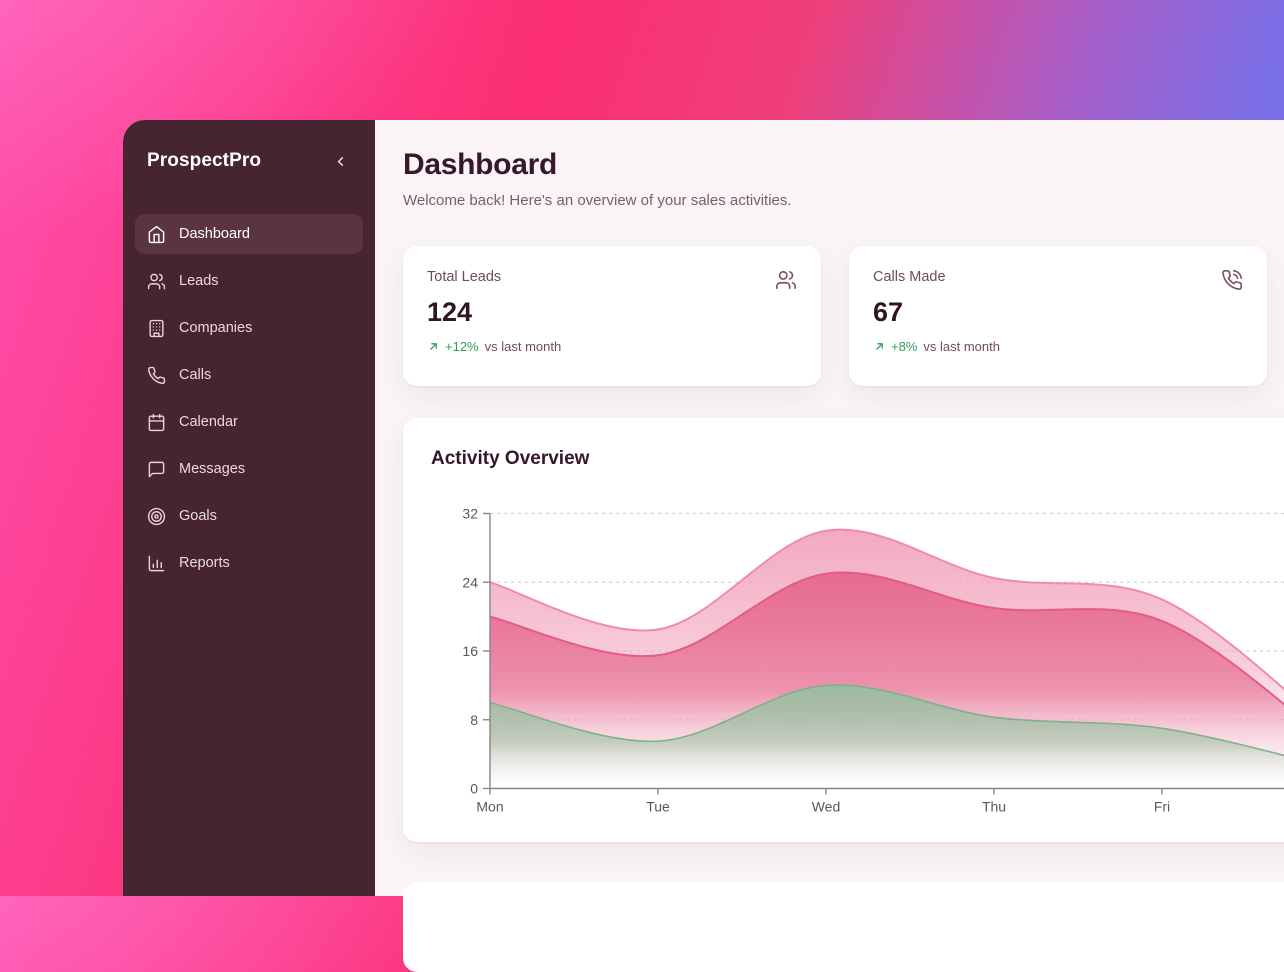  Describe the element at coordinates (464, 277) in the screenshot. I see `stat-label: Total Leads` at that location.